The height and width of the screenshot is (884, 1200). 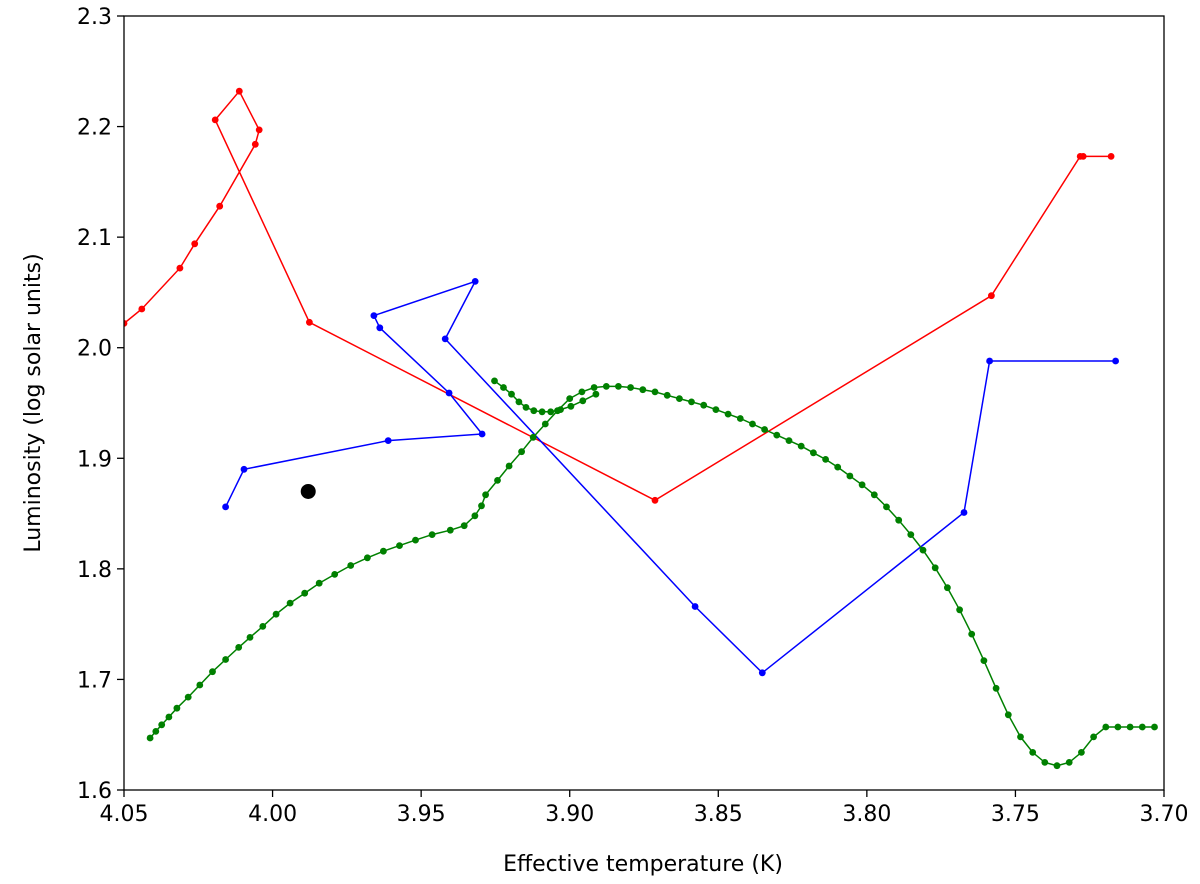 I want to click on star-position-marker, so click(x=308, y=491).